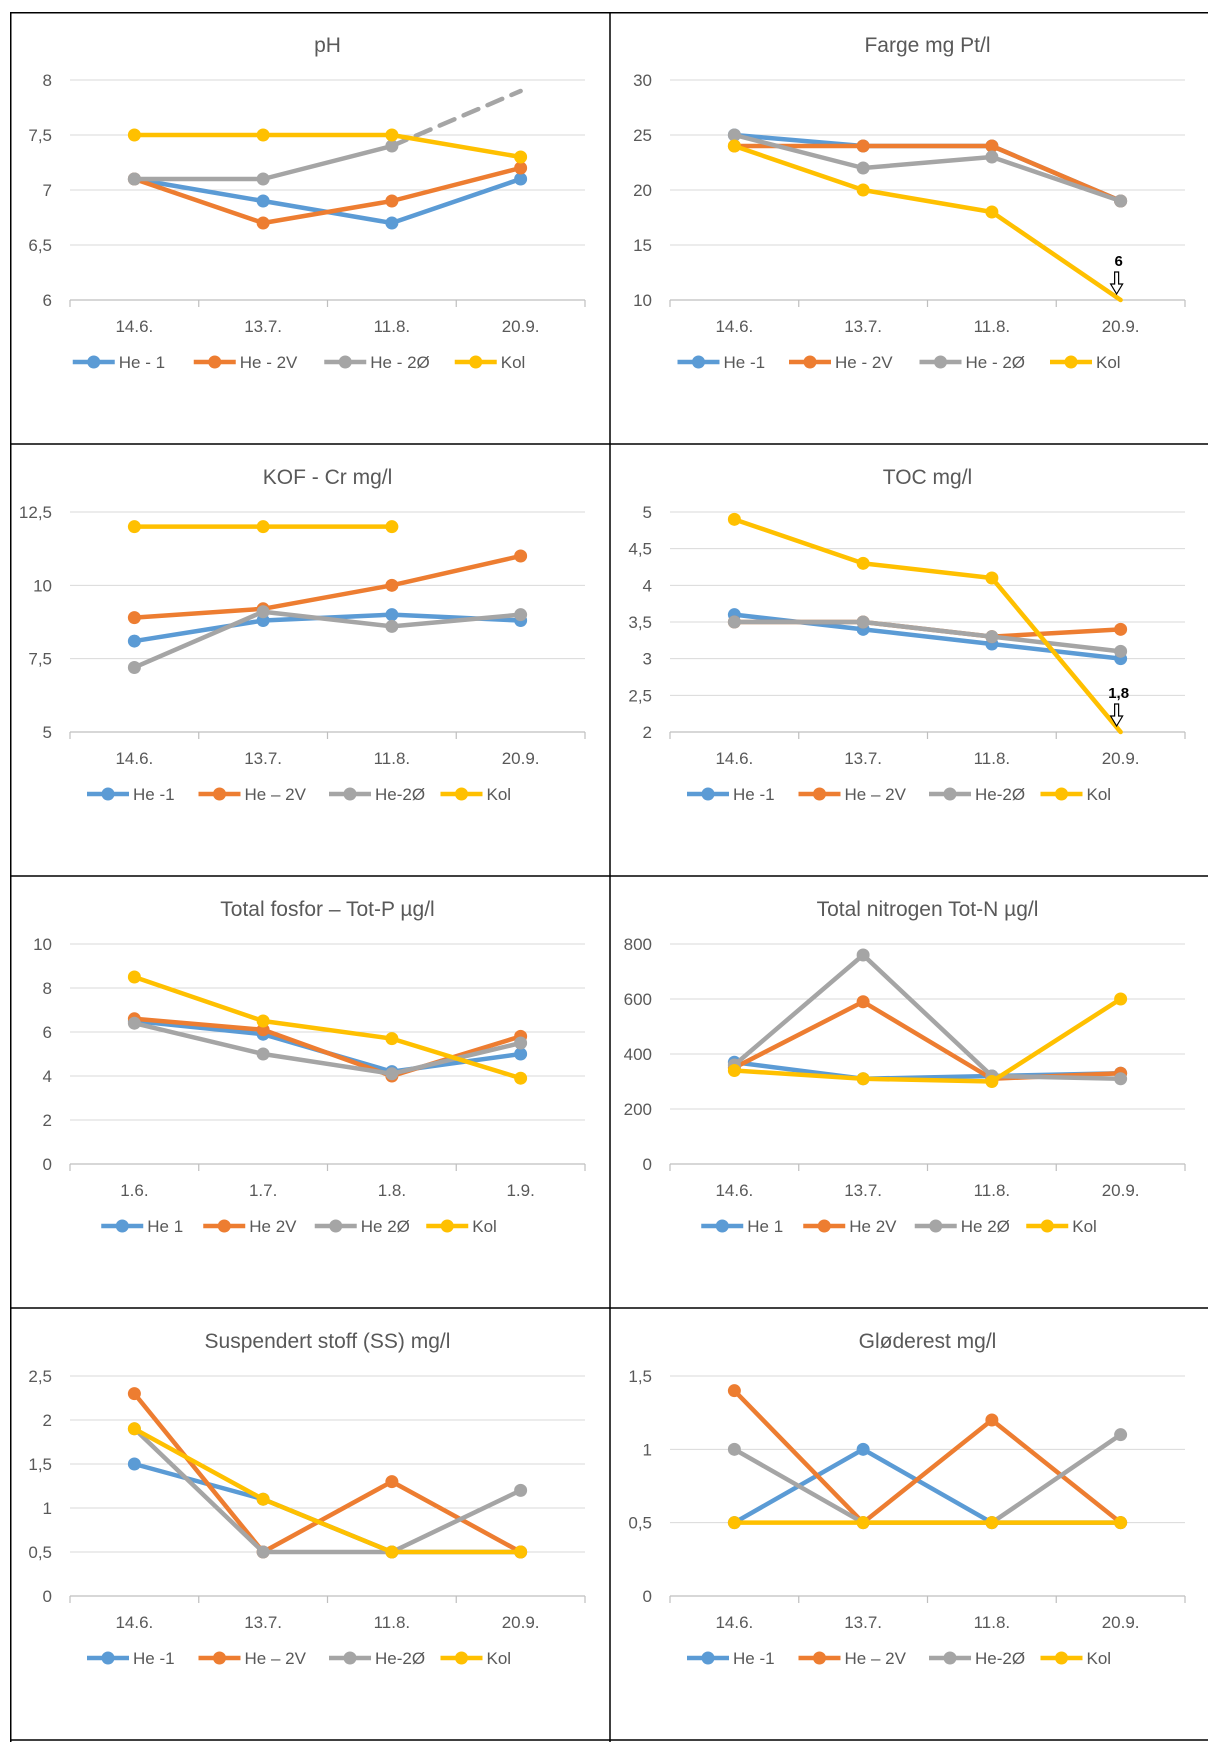 Image resolution: width=1208 pixels, height=1742 pixels. I want to click on legend-item: He 1, so click(142, 1226).